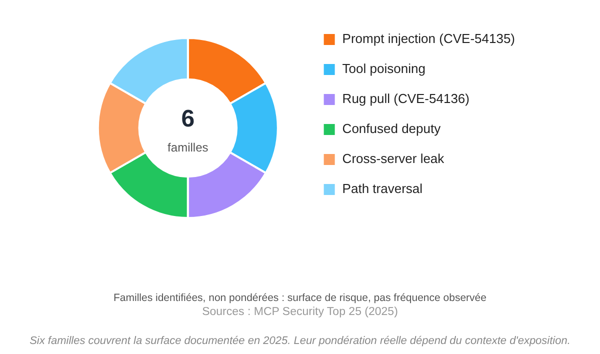  What do you see at coordinates (393, 158) in the screenshot?
I see `legend-label: Cross-server leak` at bounding box center [393, 158].